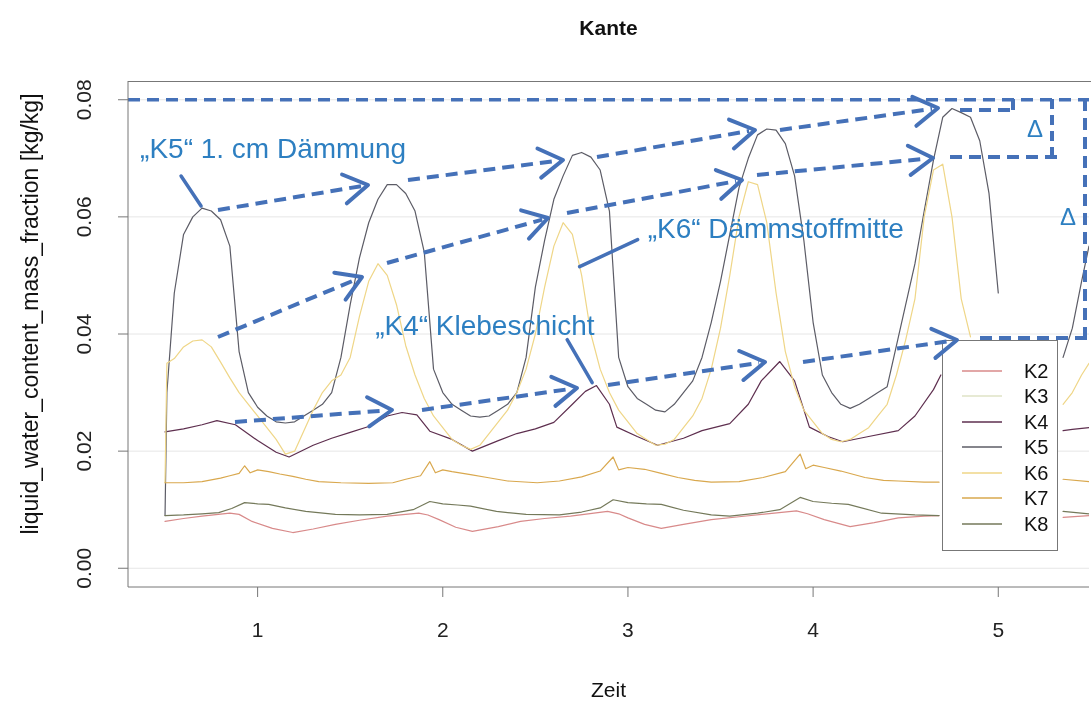 This screenshot has width=1091, height=703. Describe the element at coordinates (1036, 421) in the screenshot. I see `legend-label: K4` at that location.